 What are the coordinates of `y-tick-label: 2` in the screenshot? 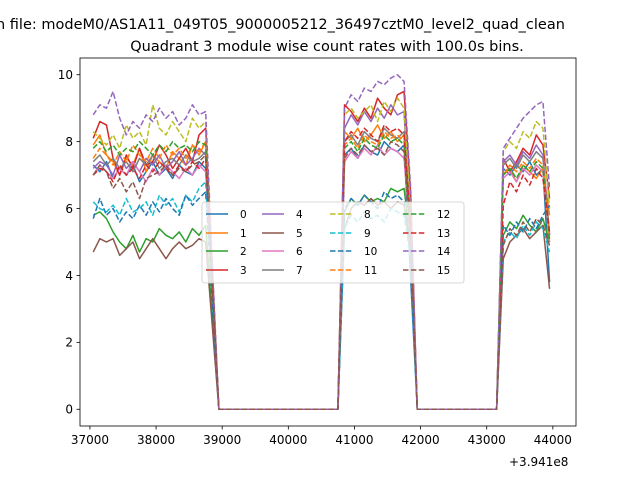 It's located at (69, 343).